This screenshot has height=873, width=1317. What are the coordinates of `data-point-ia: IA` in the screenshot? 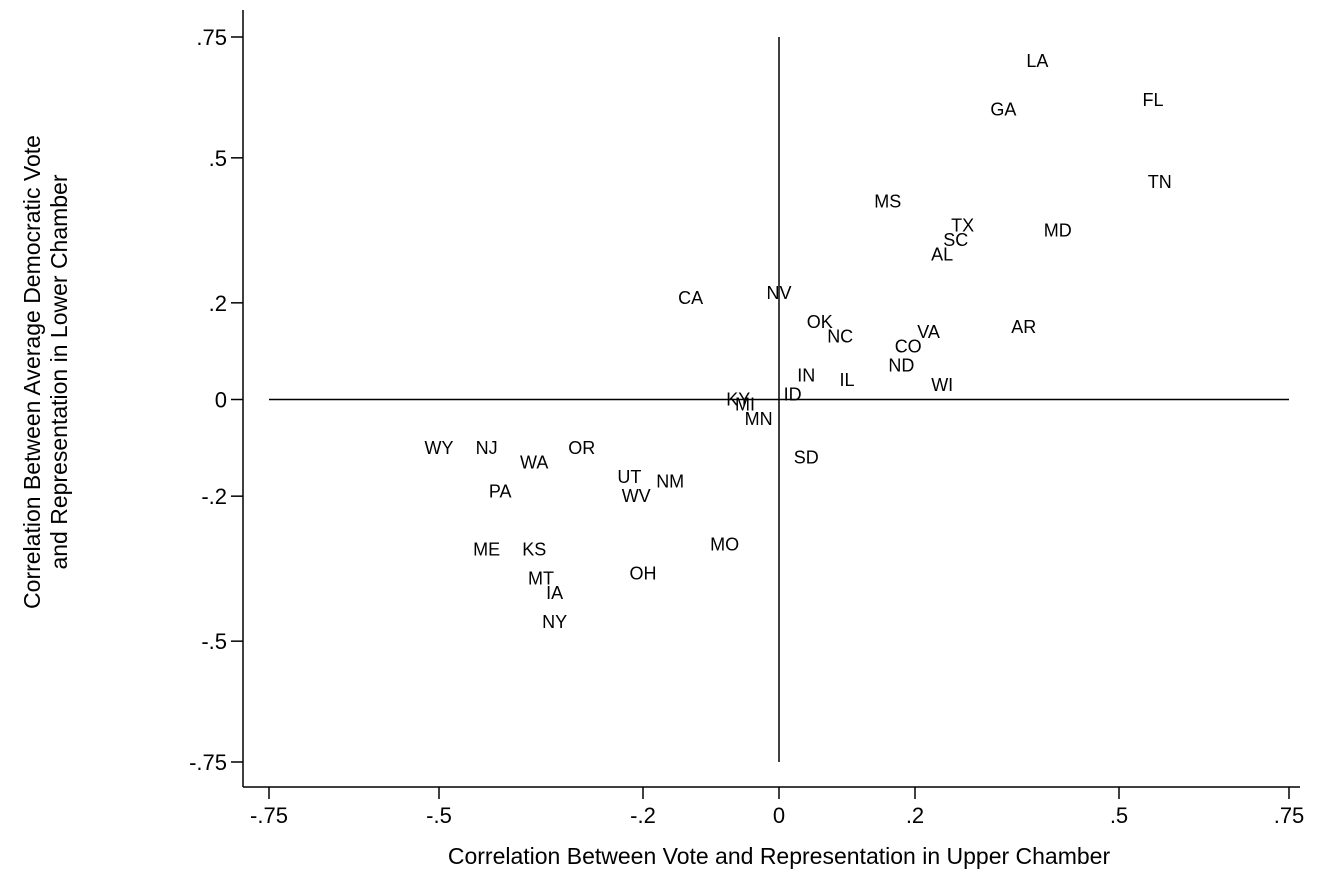 It's located at (554, 593).